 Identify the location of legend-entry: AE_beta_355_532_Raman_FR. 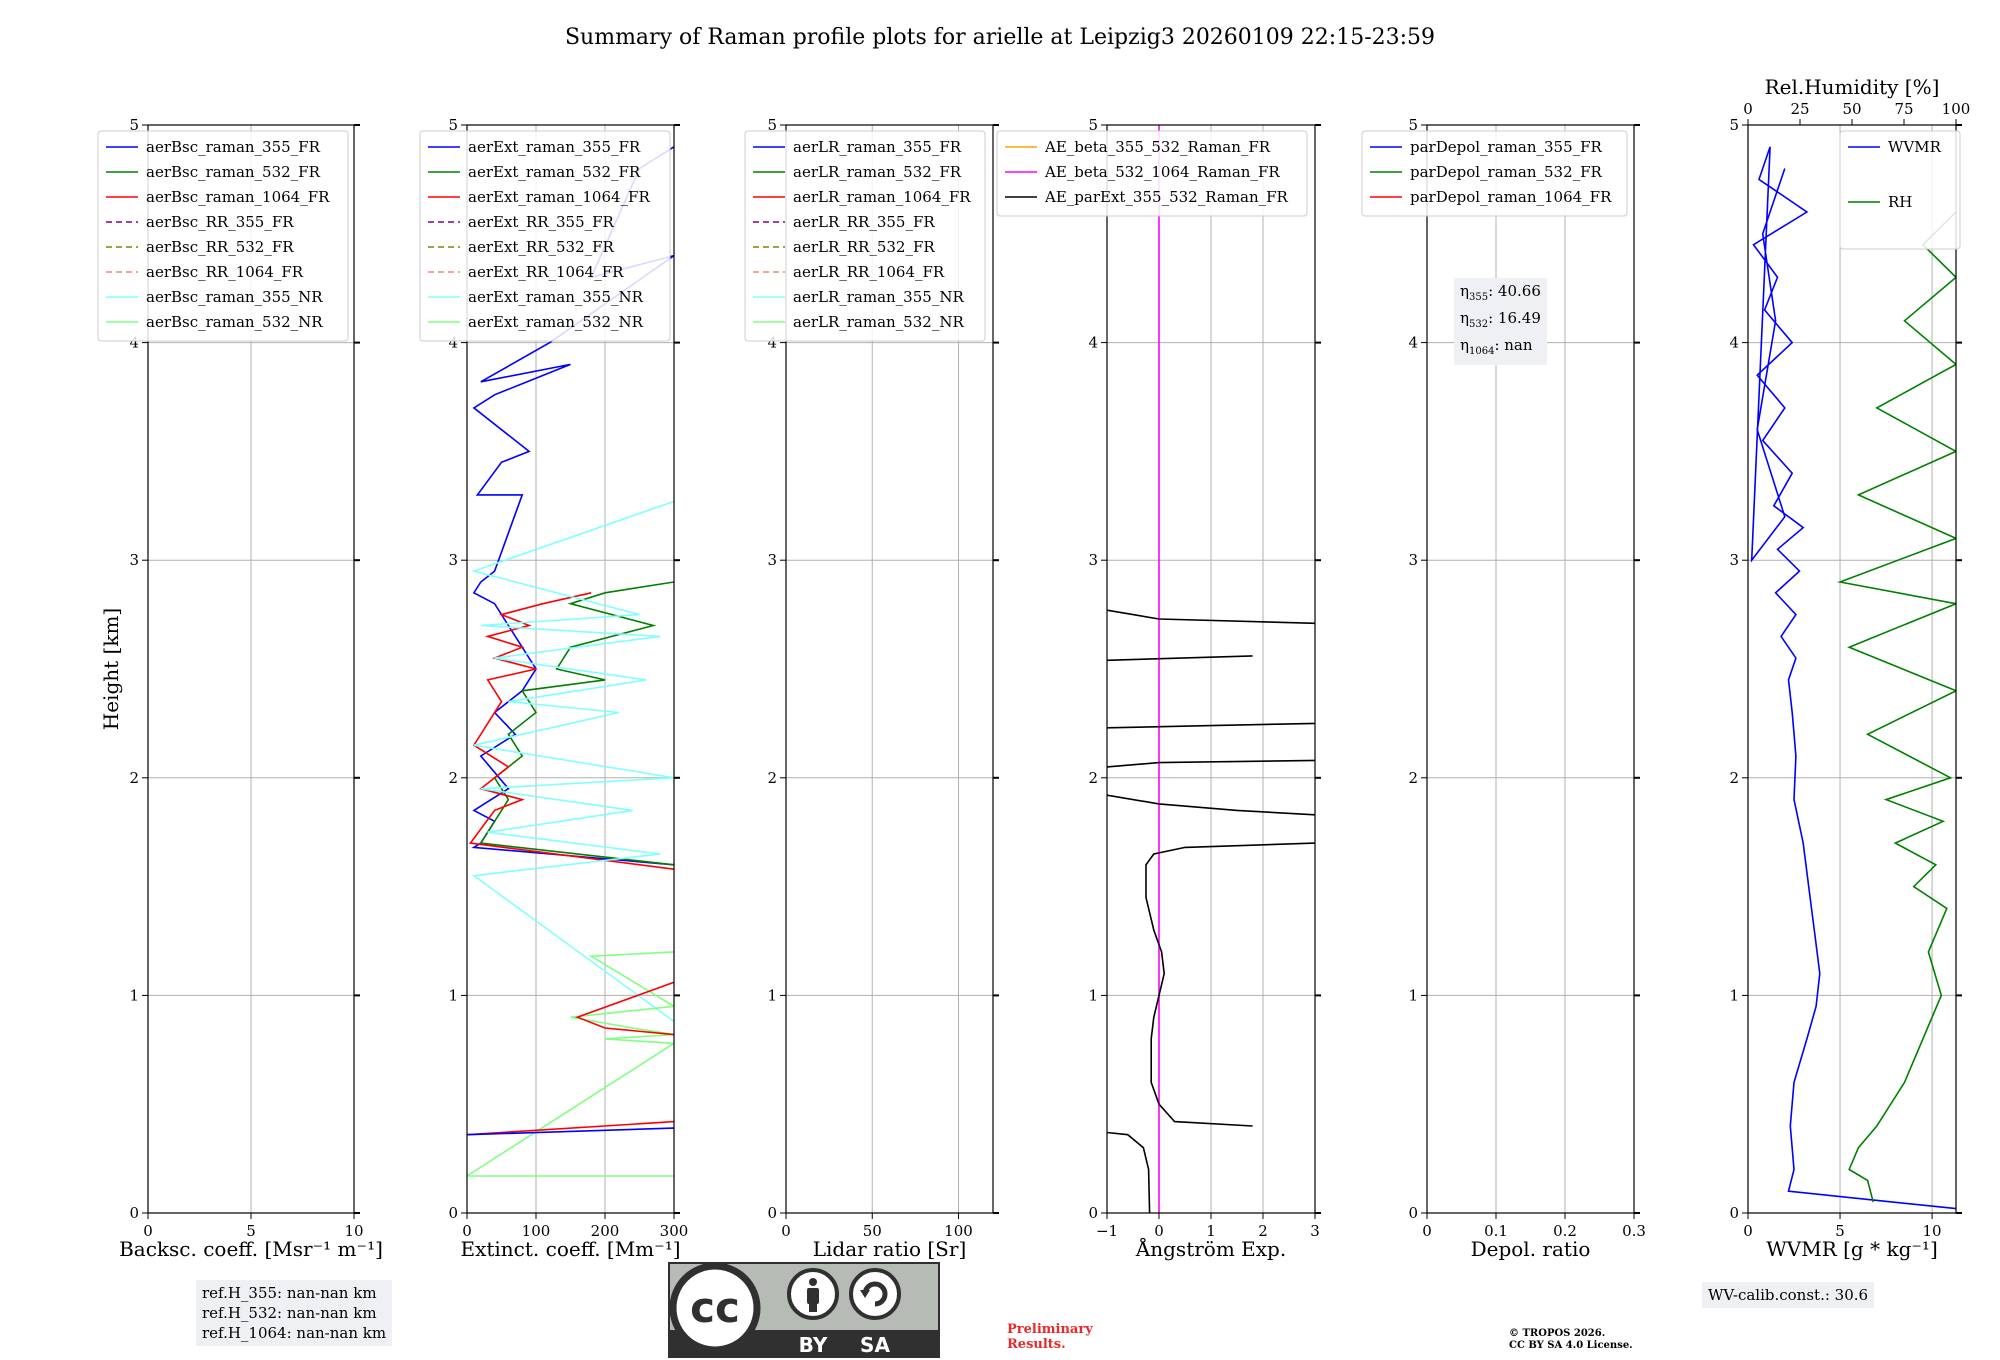
(1138, 147).